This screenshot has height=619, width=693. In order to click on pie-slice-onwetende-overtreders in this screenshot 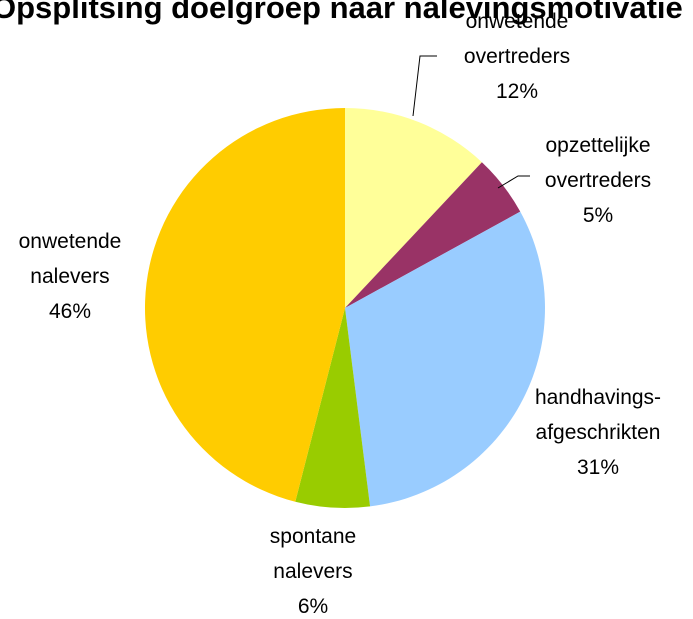, I will do `click(413, 208)`.